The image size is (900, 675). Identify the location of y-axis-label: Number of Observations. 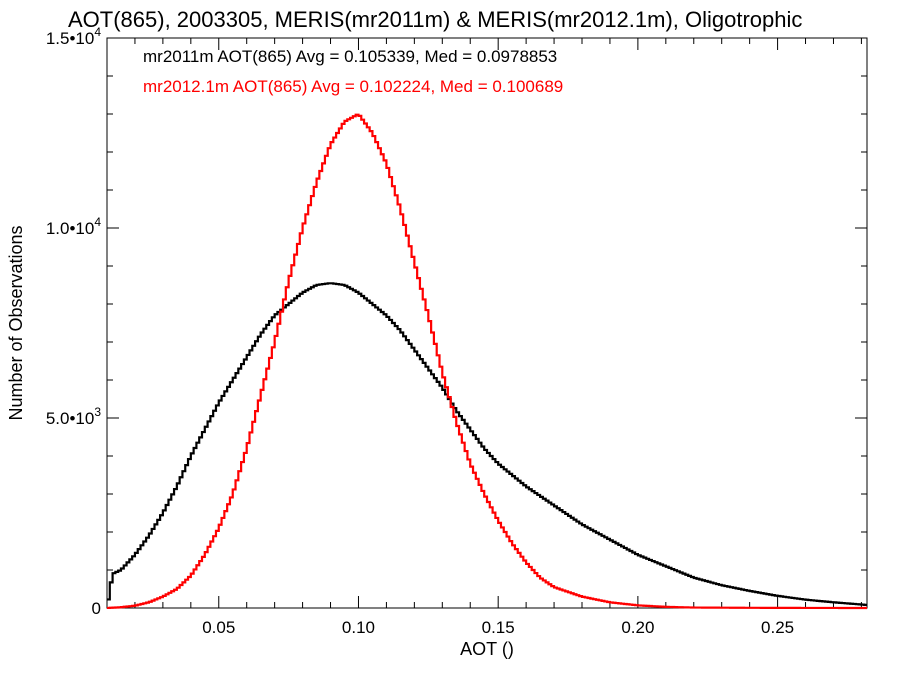
(16, 322).